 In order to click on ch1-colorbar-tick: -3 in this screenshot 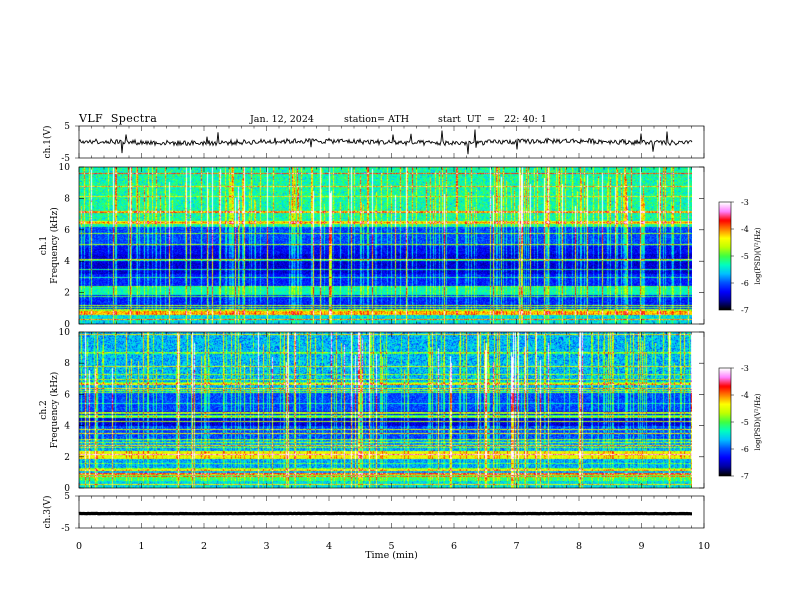, I will do `click(745, 202)`.